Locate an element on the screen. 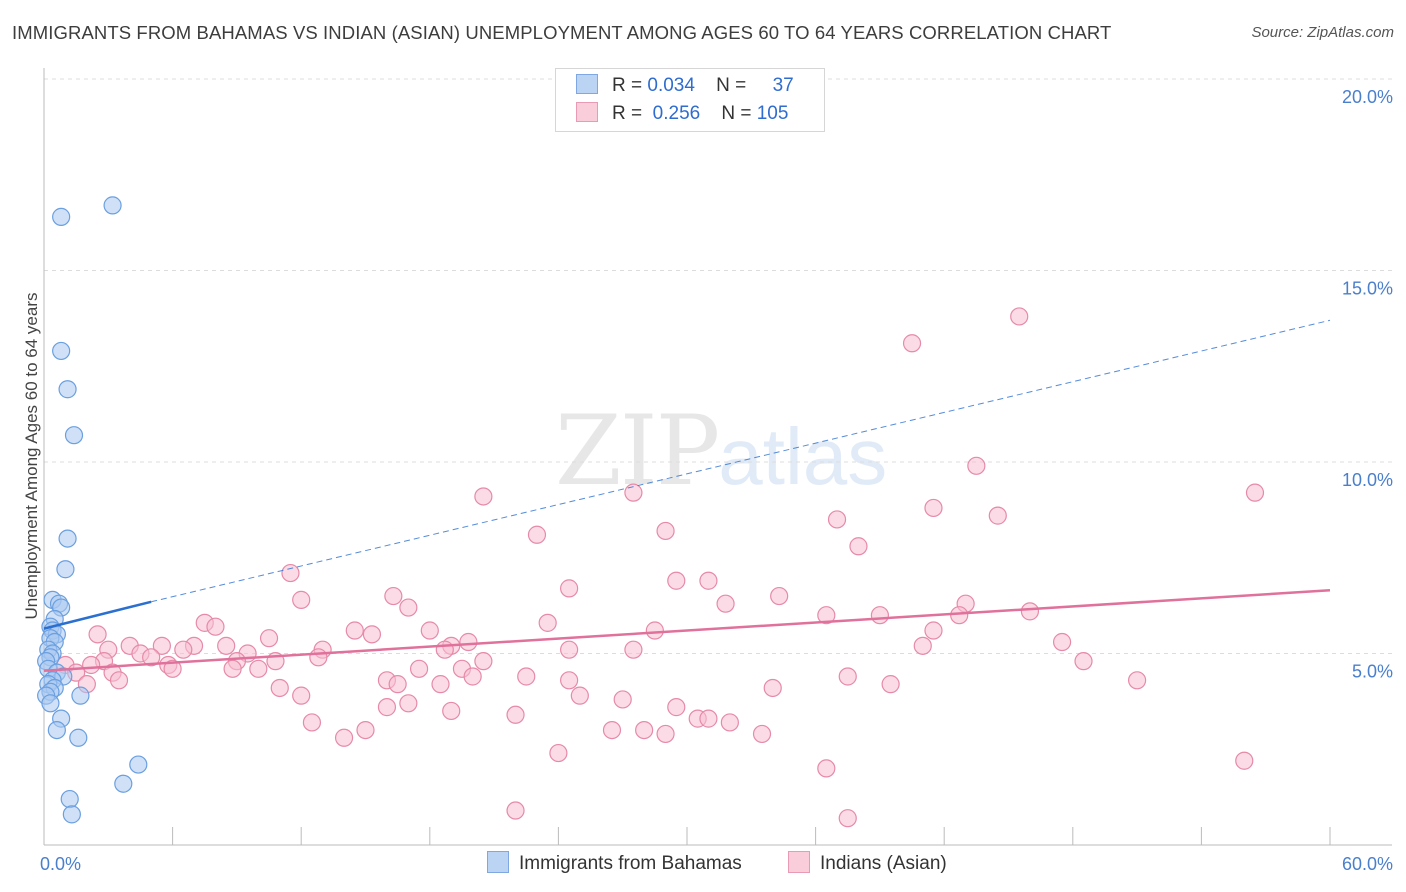 Image resolution: width=1406 pixels, height=892 pixels. legend-r-value-1: 0.034 is located at coordinates (671, 85).